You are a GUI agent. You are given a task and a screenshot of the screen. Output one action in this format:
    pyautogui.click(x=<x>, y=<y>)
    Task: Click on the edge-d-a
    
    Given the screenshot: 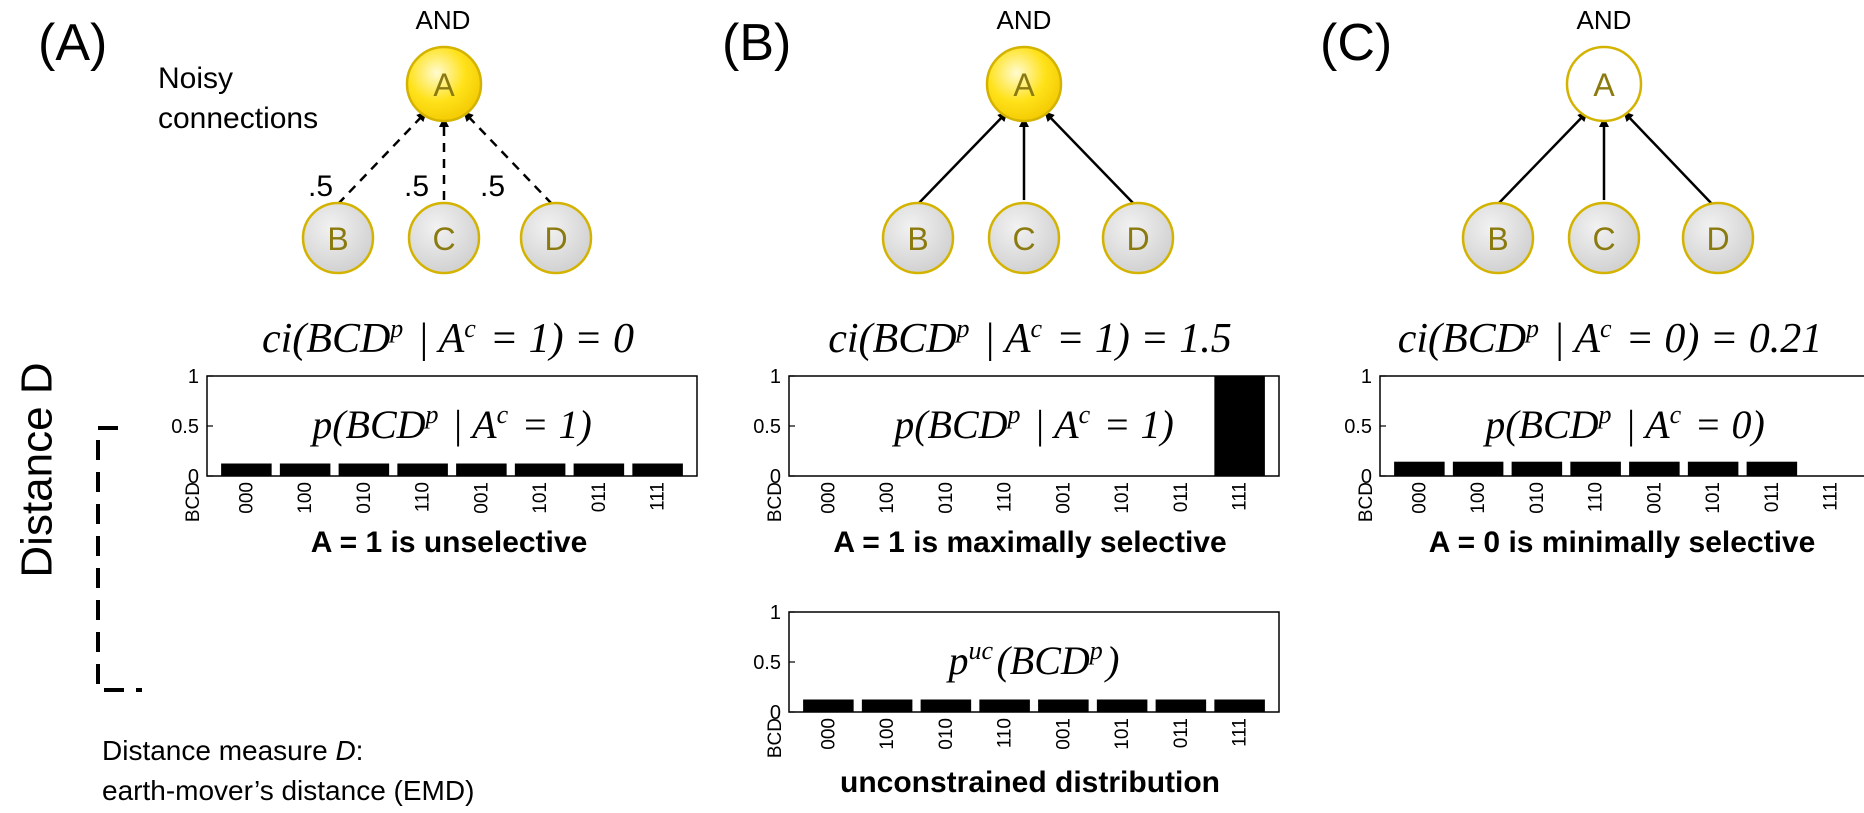 What is the action you would take?
    pyautogui.click(x=1089, y=158)
    